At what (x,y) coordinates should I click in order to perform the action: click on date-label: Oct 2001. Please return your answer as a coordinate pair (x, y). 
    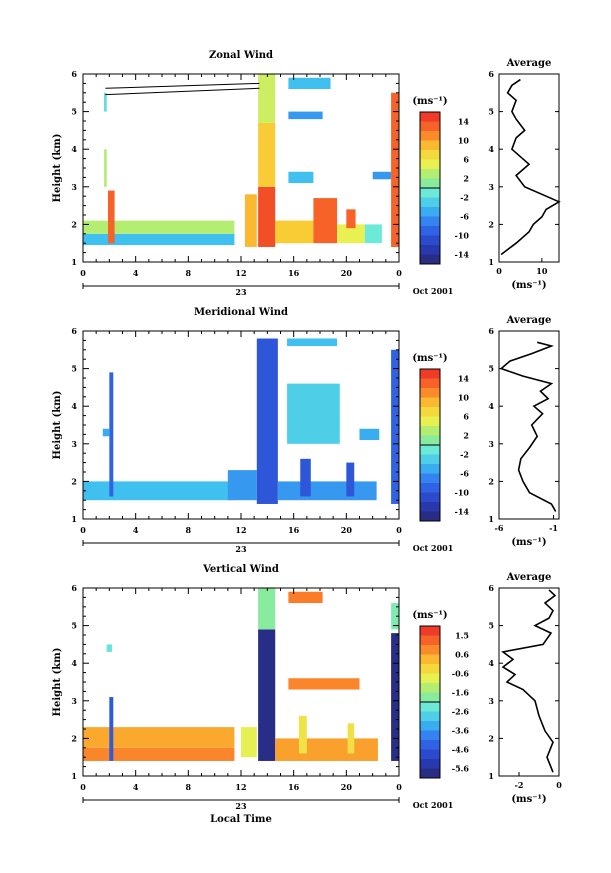
    Looking at the image, I should click on (433, 805).